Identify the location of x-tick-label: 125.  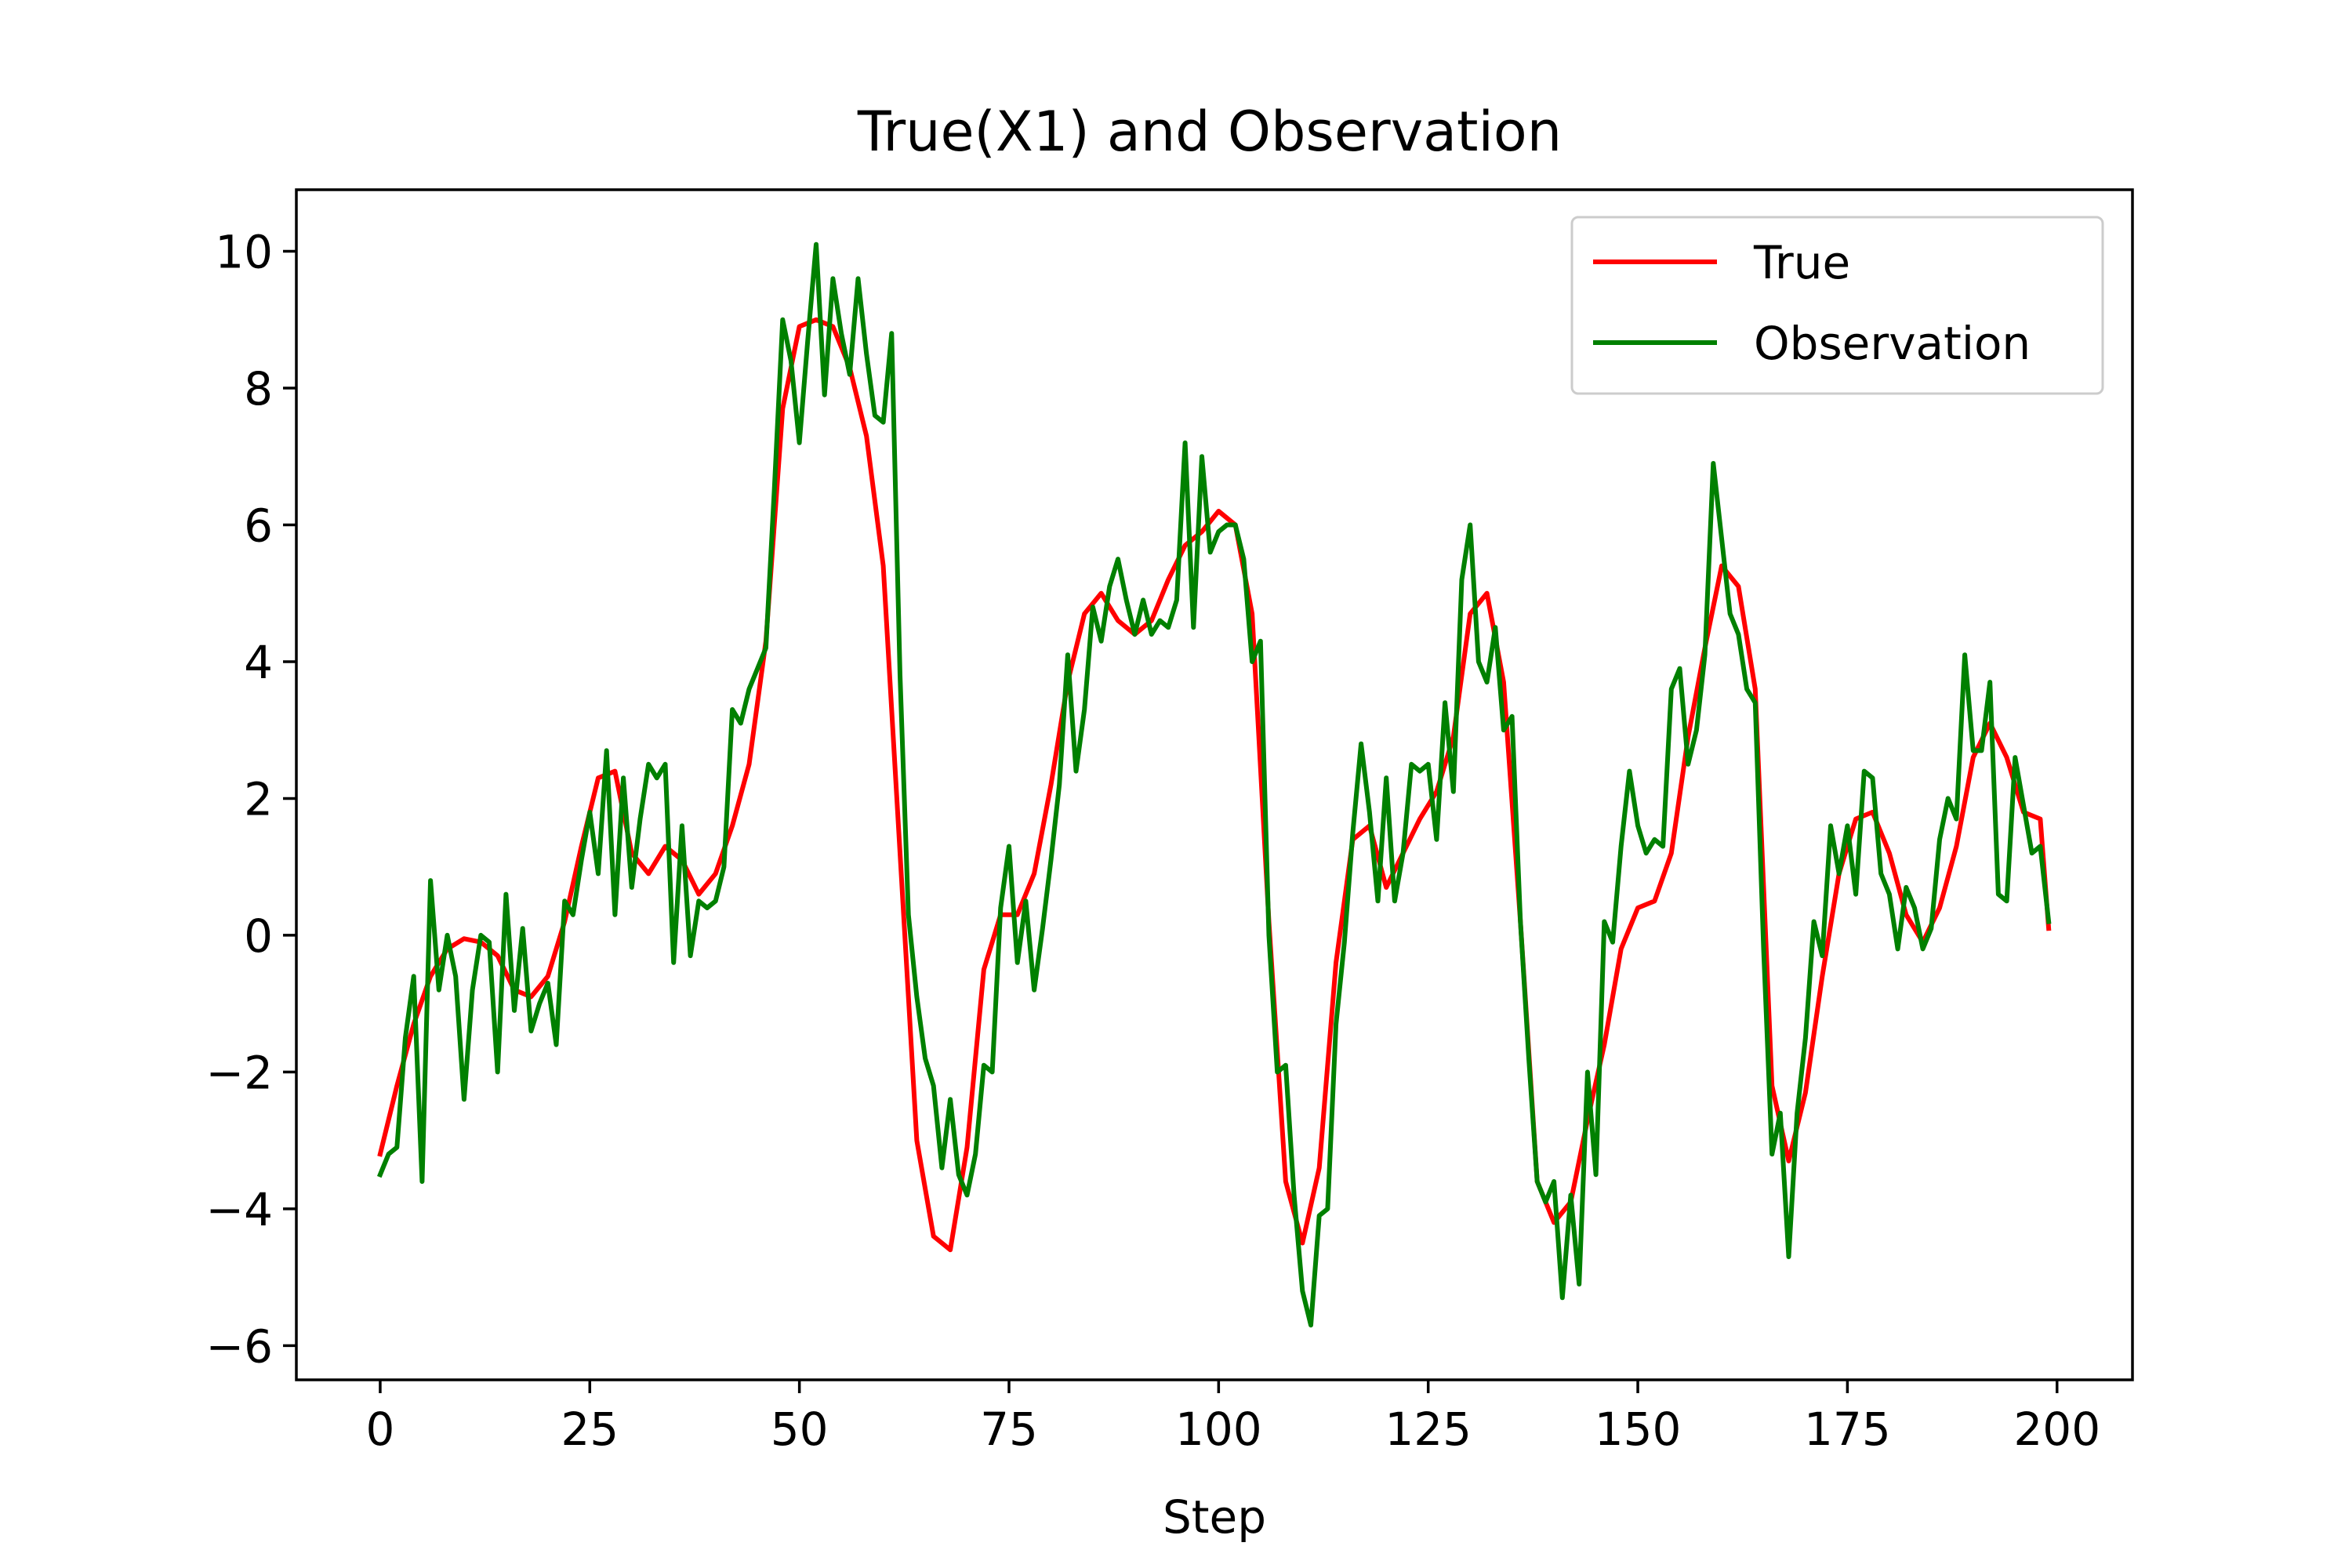
(1428, 1429).